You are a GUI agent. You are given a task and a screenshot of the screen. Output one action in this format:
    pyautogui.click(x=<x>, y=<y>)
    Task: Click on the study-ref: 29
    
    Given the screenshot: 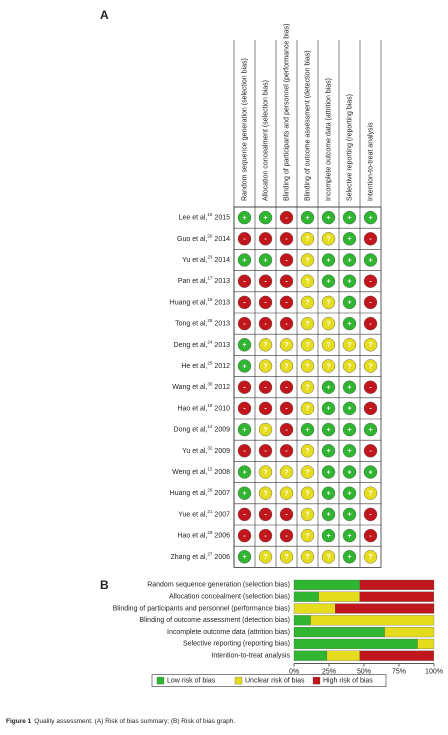 What is the action you would take?
    pyautogui.click(x=210, y=532)
    